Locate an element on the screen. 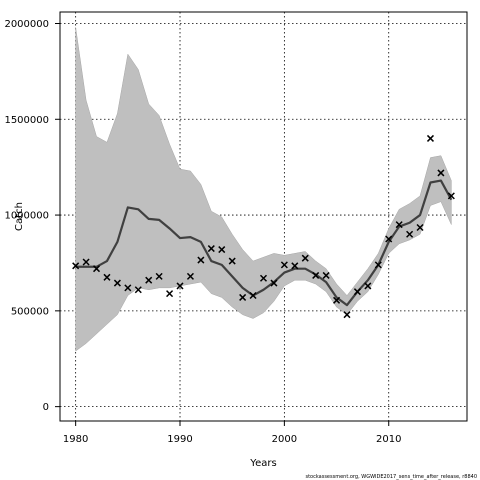  x-tick-label-2000: 2000 is located at coordinates (284, 439).